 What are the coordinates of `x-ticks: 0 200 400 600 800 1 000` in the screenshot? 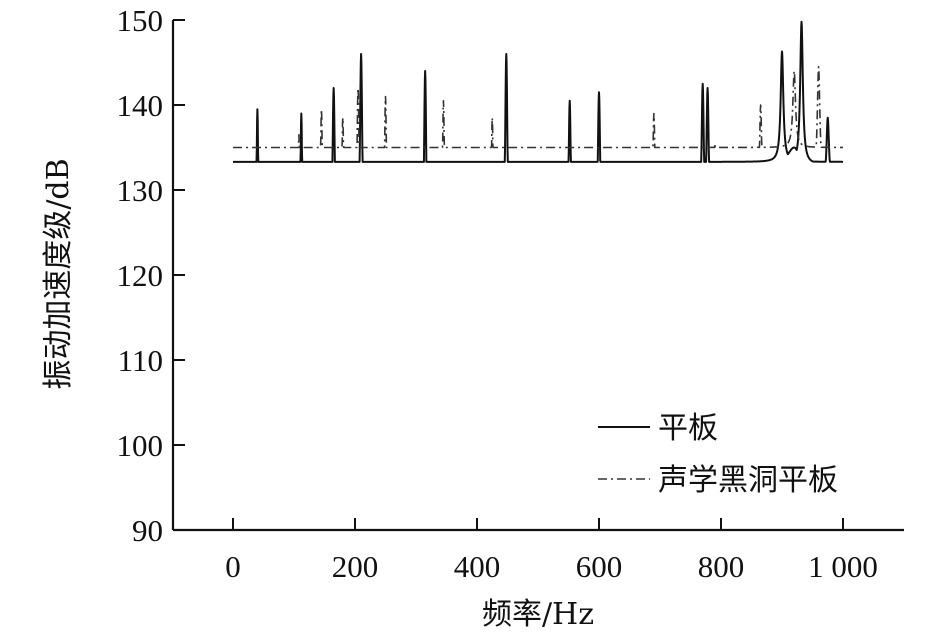 It's located at (551, 551).